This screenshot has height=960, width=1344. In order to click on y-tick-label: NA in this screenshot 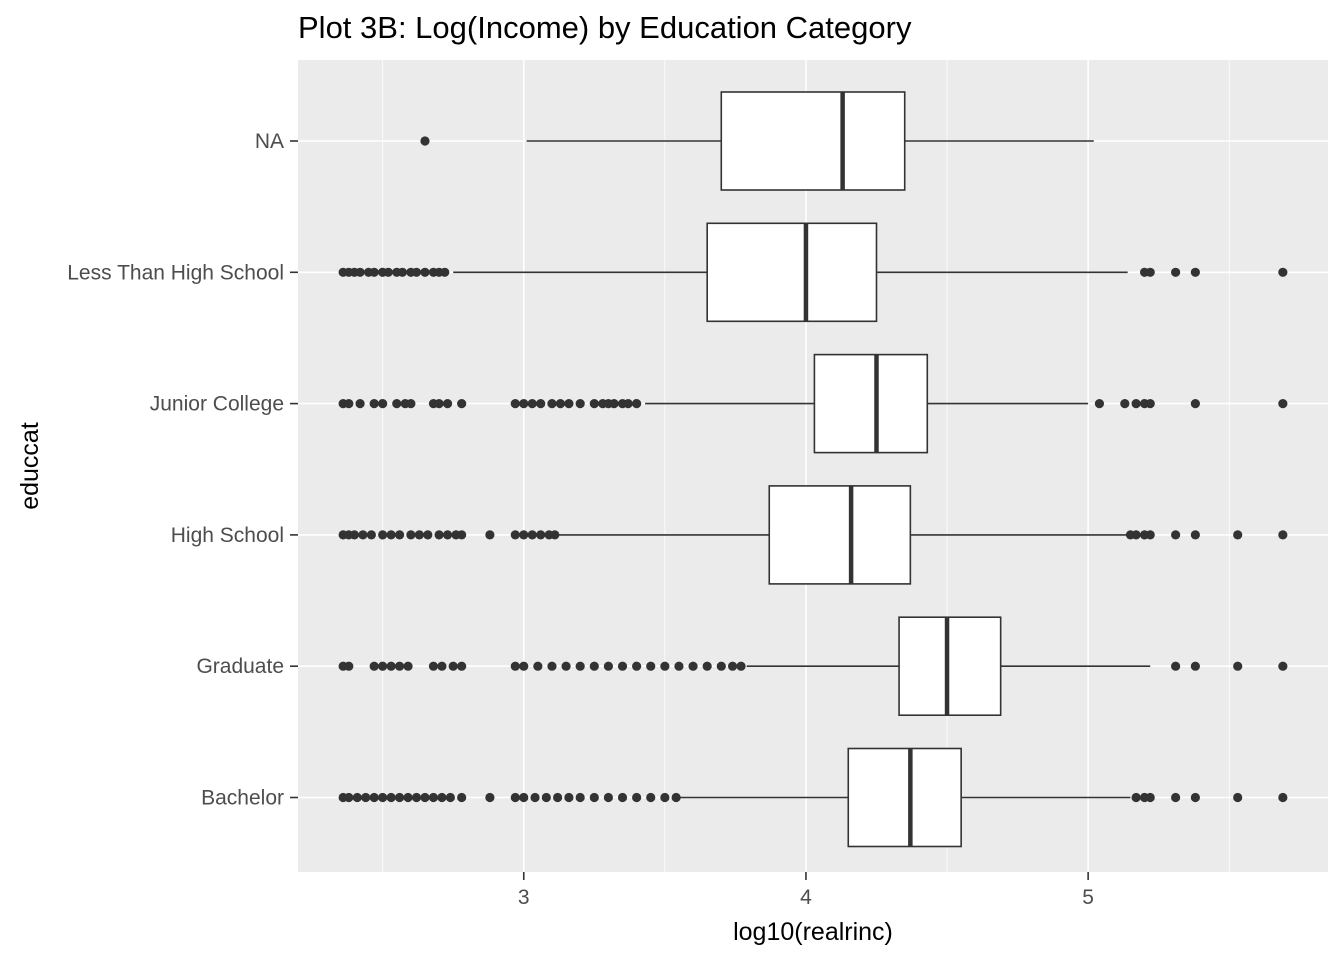, I will do `click(269, 141)`.